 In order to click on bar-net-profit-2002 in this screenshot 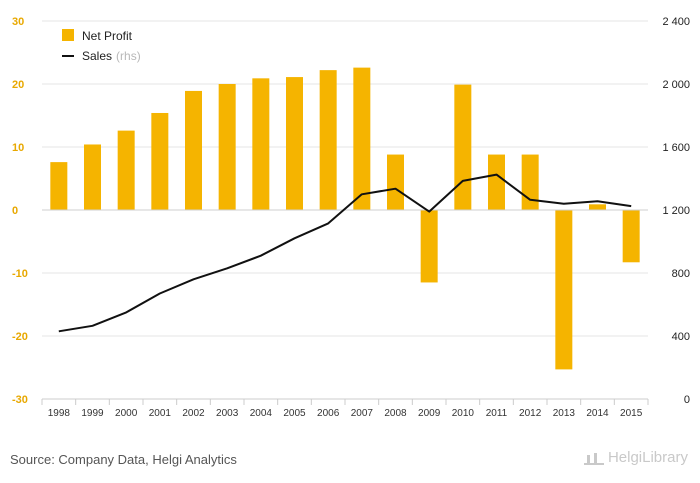, I will do `click(193, 150)`.